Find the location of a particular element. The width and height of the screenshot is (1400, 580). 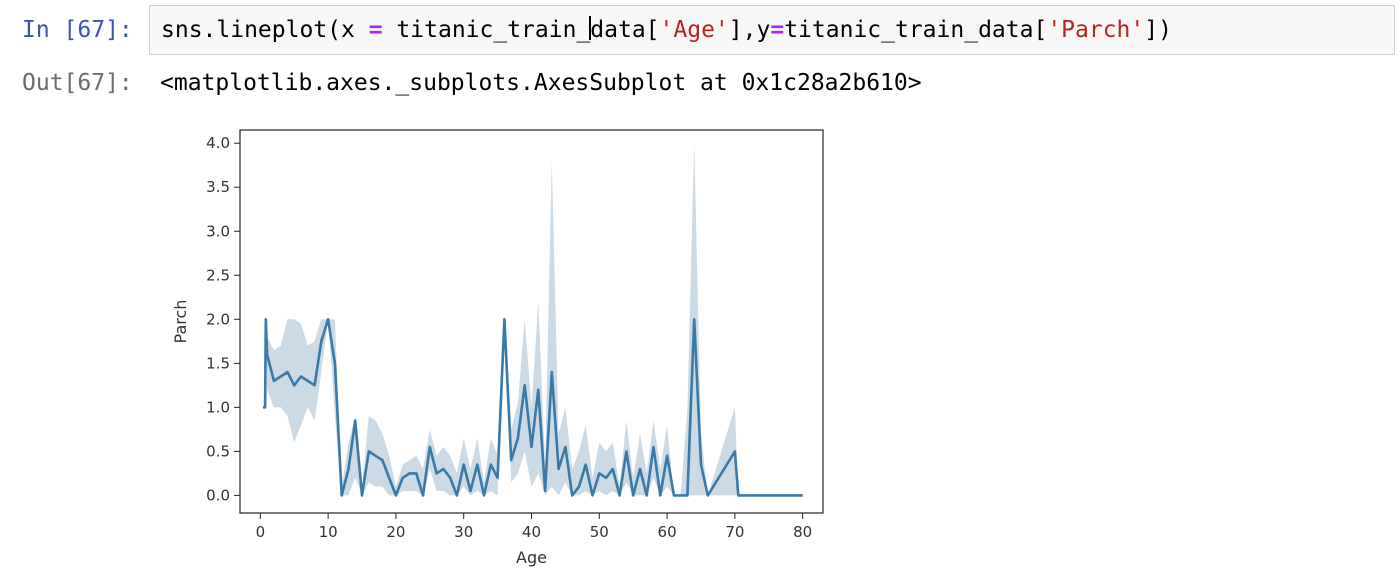

x-tick-label: 60 is located at coordinates (667, 532).